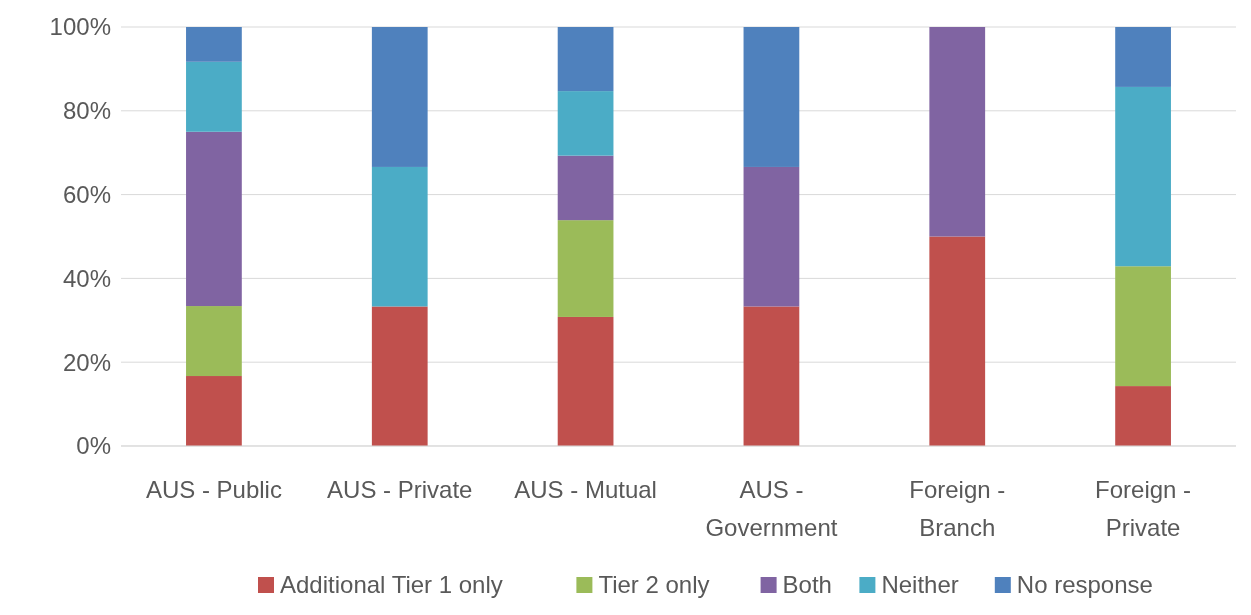  Describe the element at coordinates (957, 508) in the screenshot. I see `x-tick-label: Foreign - Branch` at that location.